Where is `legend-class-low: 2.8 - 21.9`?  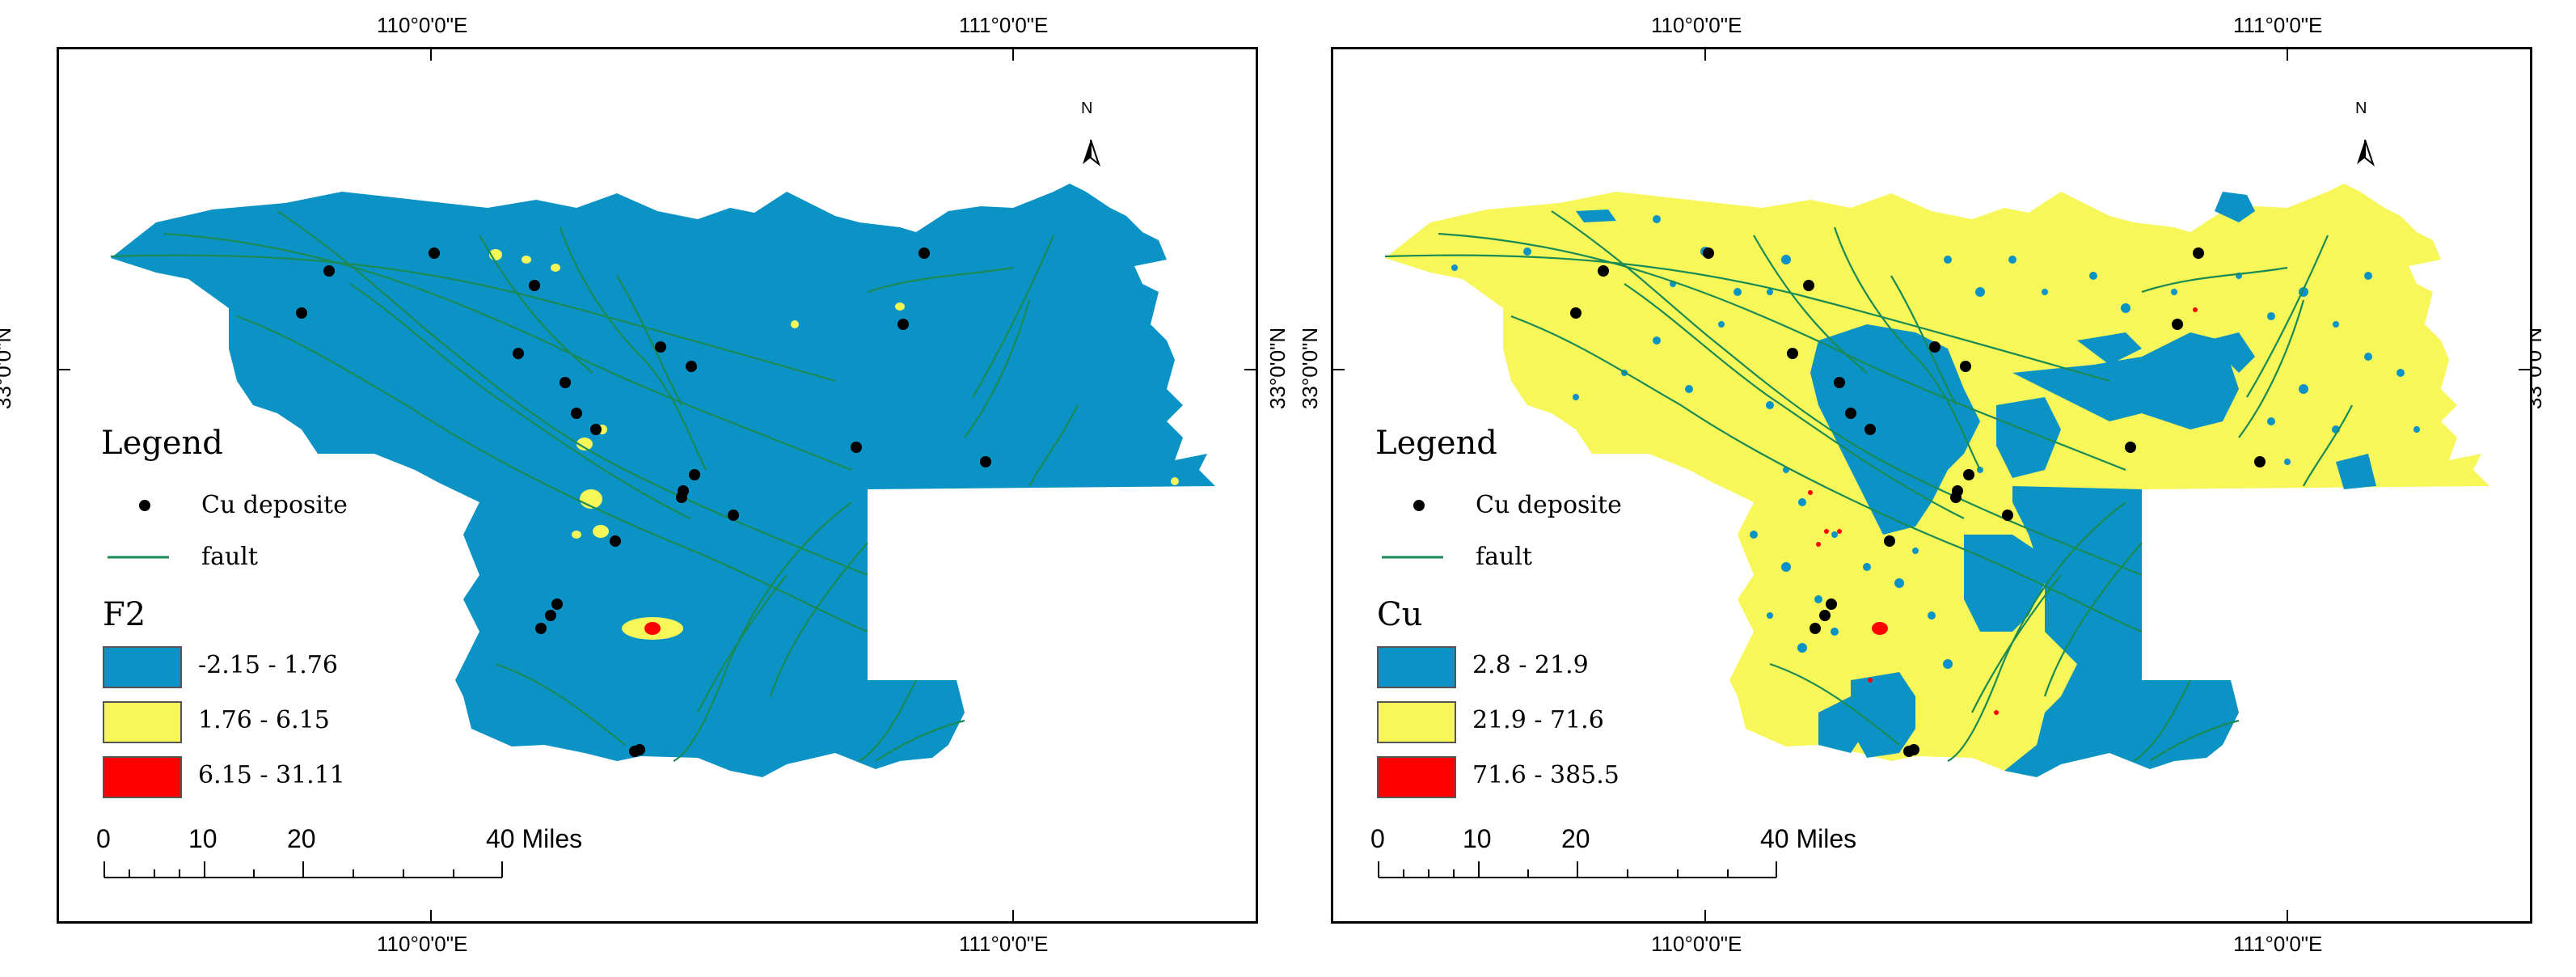 legend-class-low: 2.8 - 21.9 is located at coordinates (1530, 665).